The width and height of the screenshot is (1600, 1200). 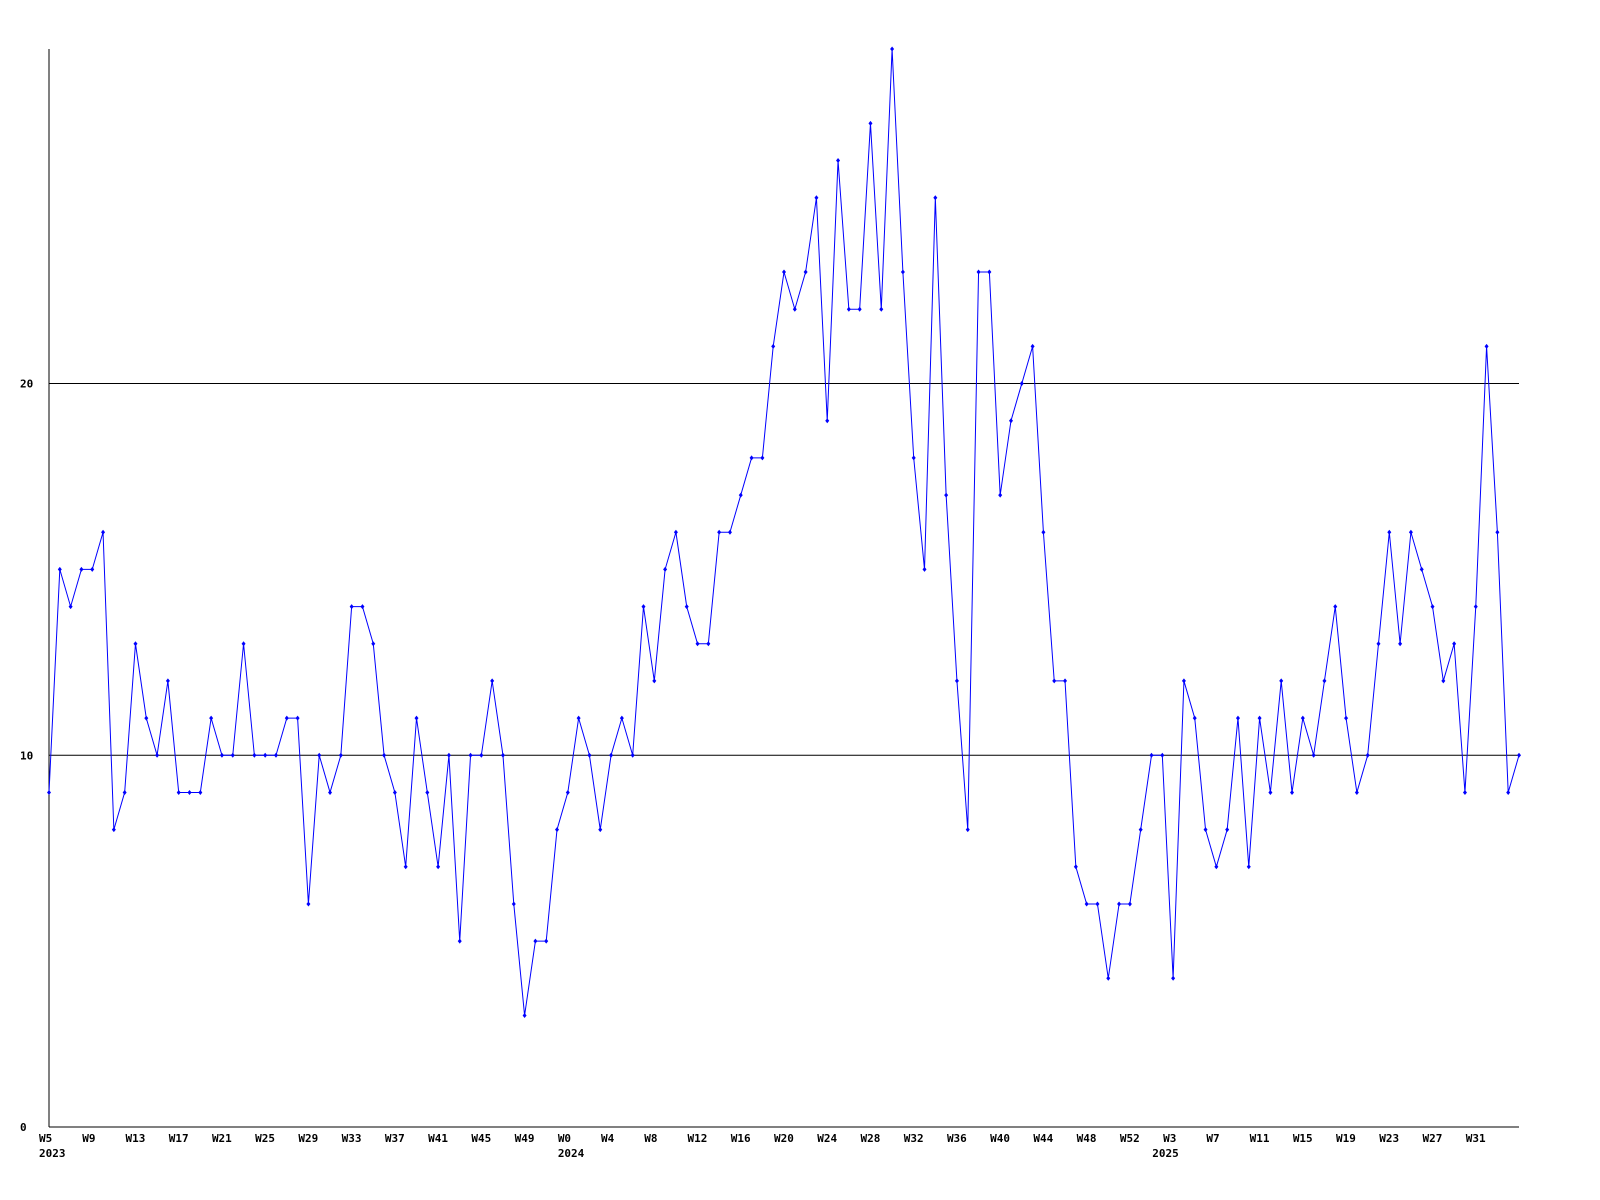 What do you see at coordinates (308, 1138) in the screenshot?
I see `x-tick-label: W29` at bounding box center [308, 1138].